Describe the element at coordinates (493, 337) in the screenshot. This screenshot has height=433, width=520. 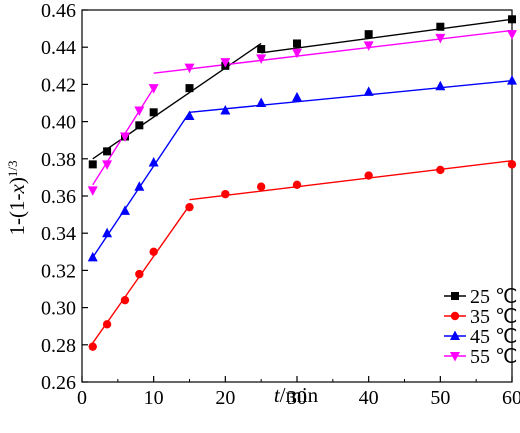
I see `legend-label: 45 ℃` at that location.